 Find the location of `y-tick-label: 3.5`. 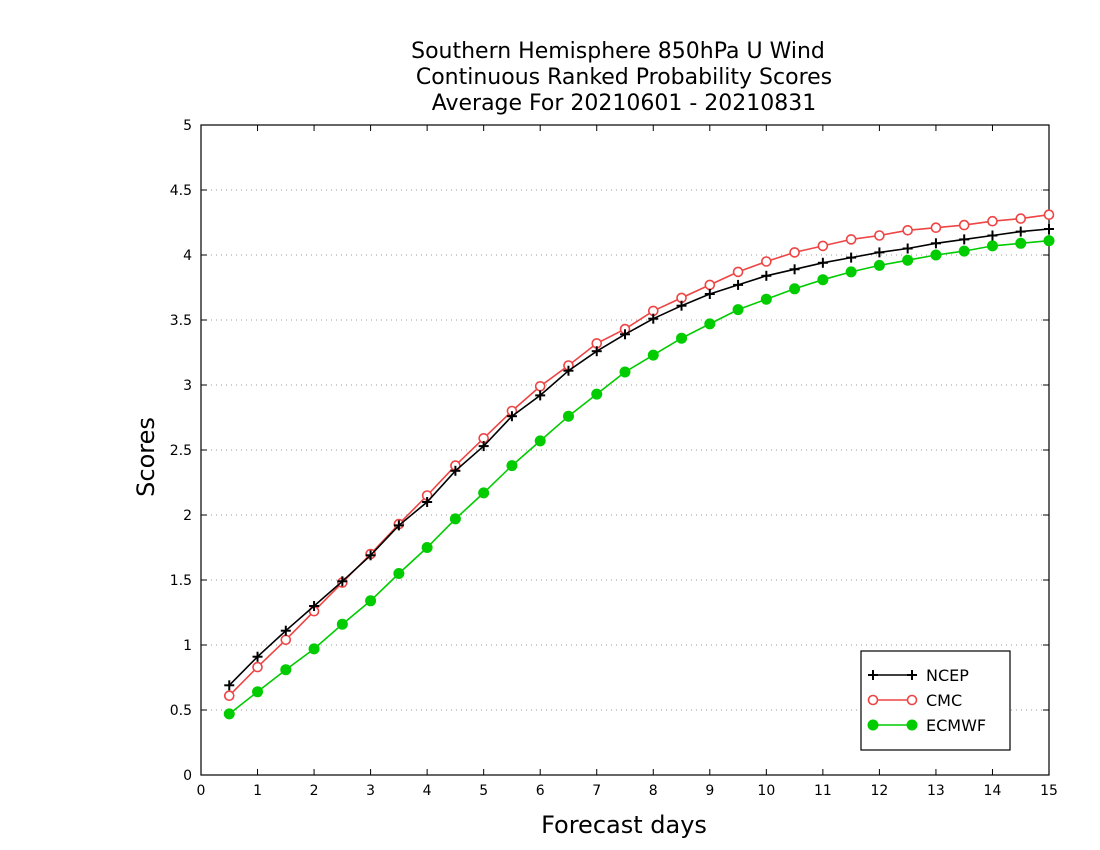

y-tick-label: 3.5 is located at coordinates (181, 321).